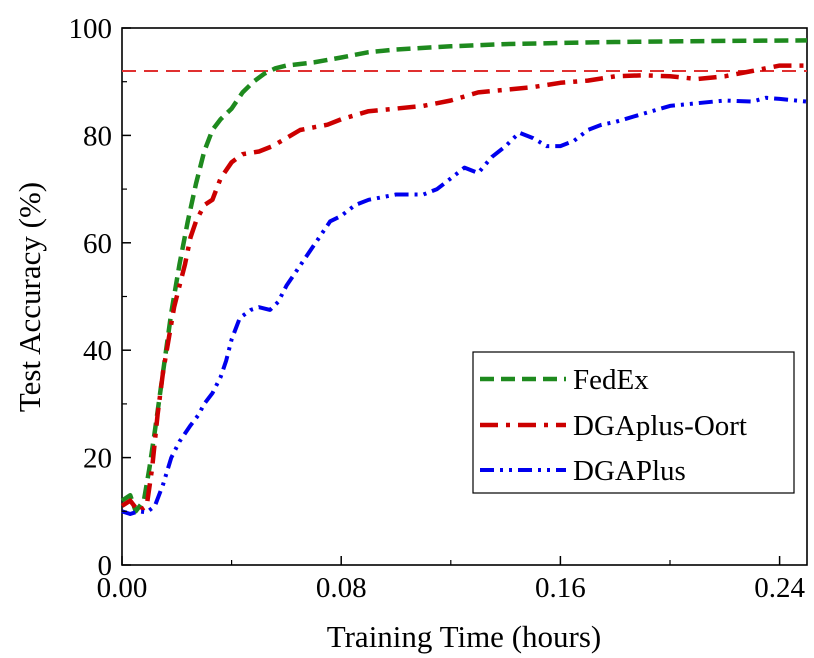 The width and height of the screenshot is (814, 658). Describe the element at coordinates (611, 380) in the screenshot. I see `legend-label-fedex: FedEx` at that location.